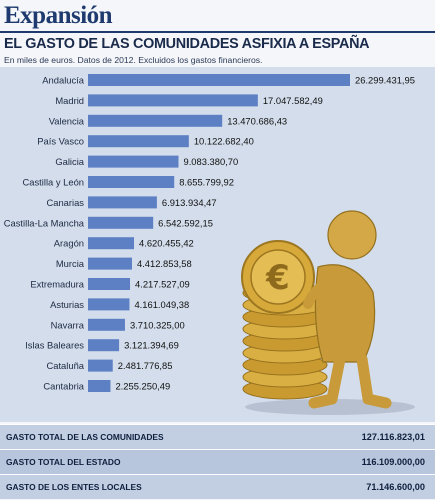 This screenshot has height=500, width=435. What do you see at coordinates (393, 462) in the screenshot?
I see `total-value: 116.109.000,00` at bounding box center [393, 462].